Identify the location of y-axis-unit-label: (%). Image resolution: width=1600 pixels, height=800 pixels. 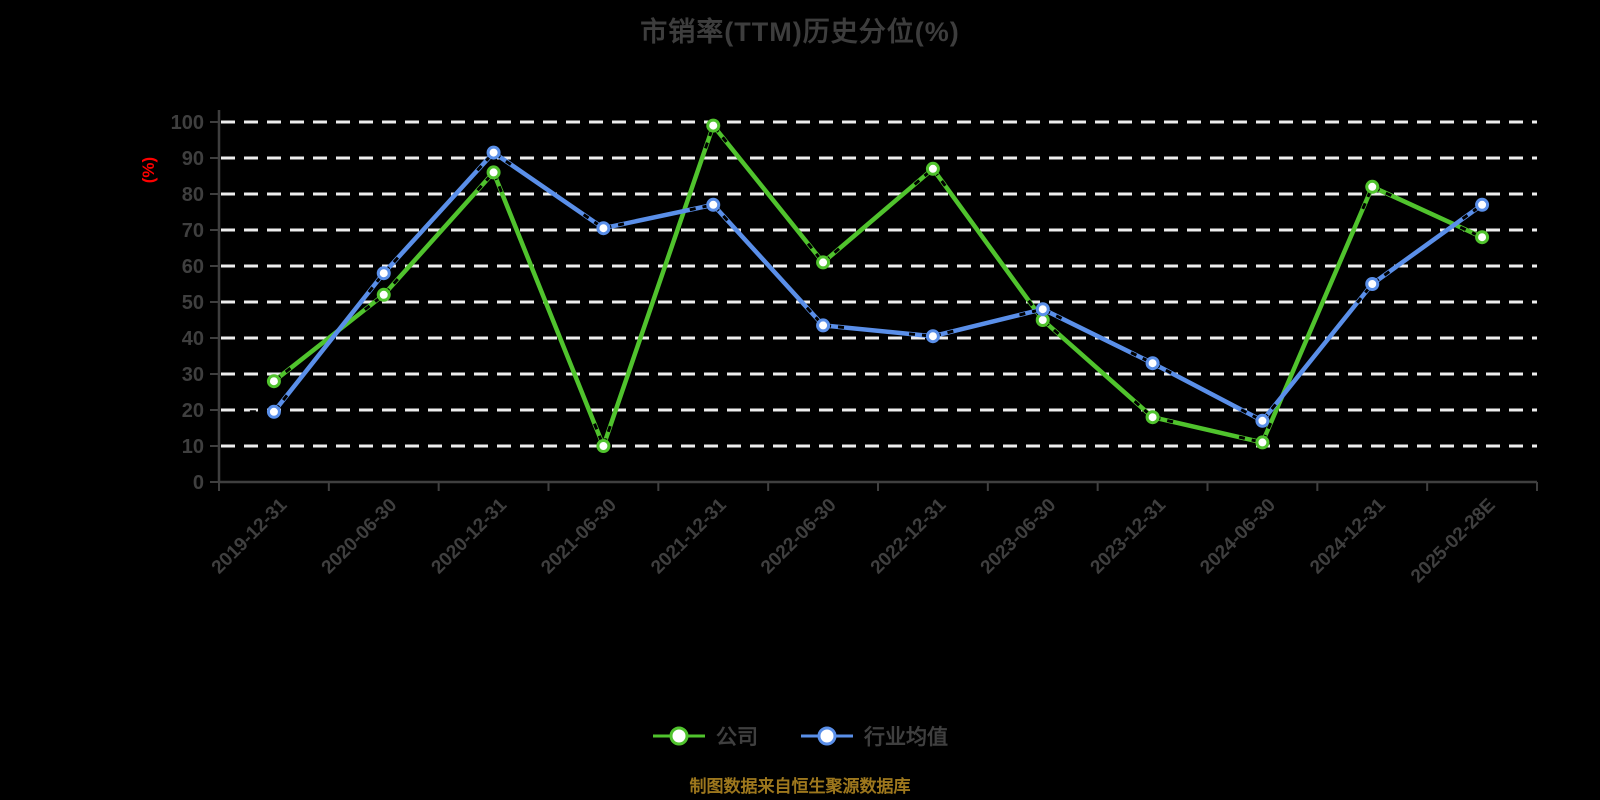
(148, 170).